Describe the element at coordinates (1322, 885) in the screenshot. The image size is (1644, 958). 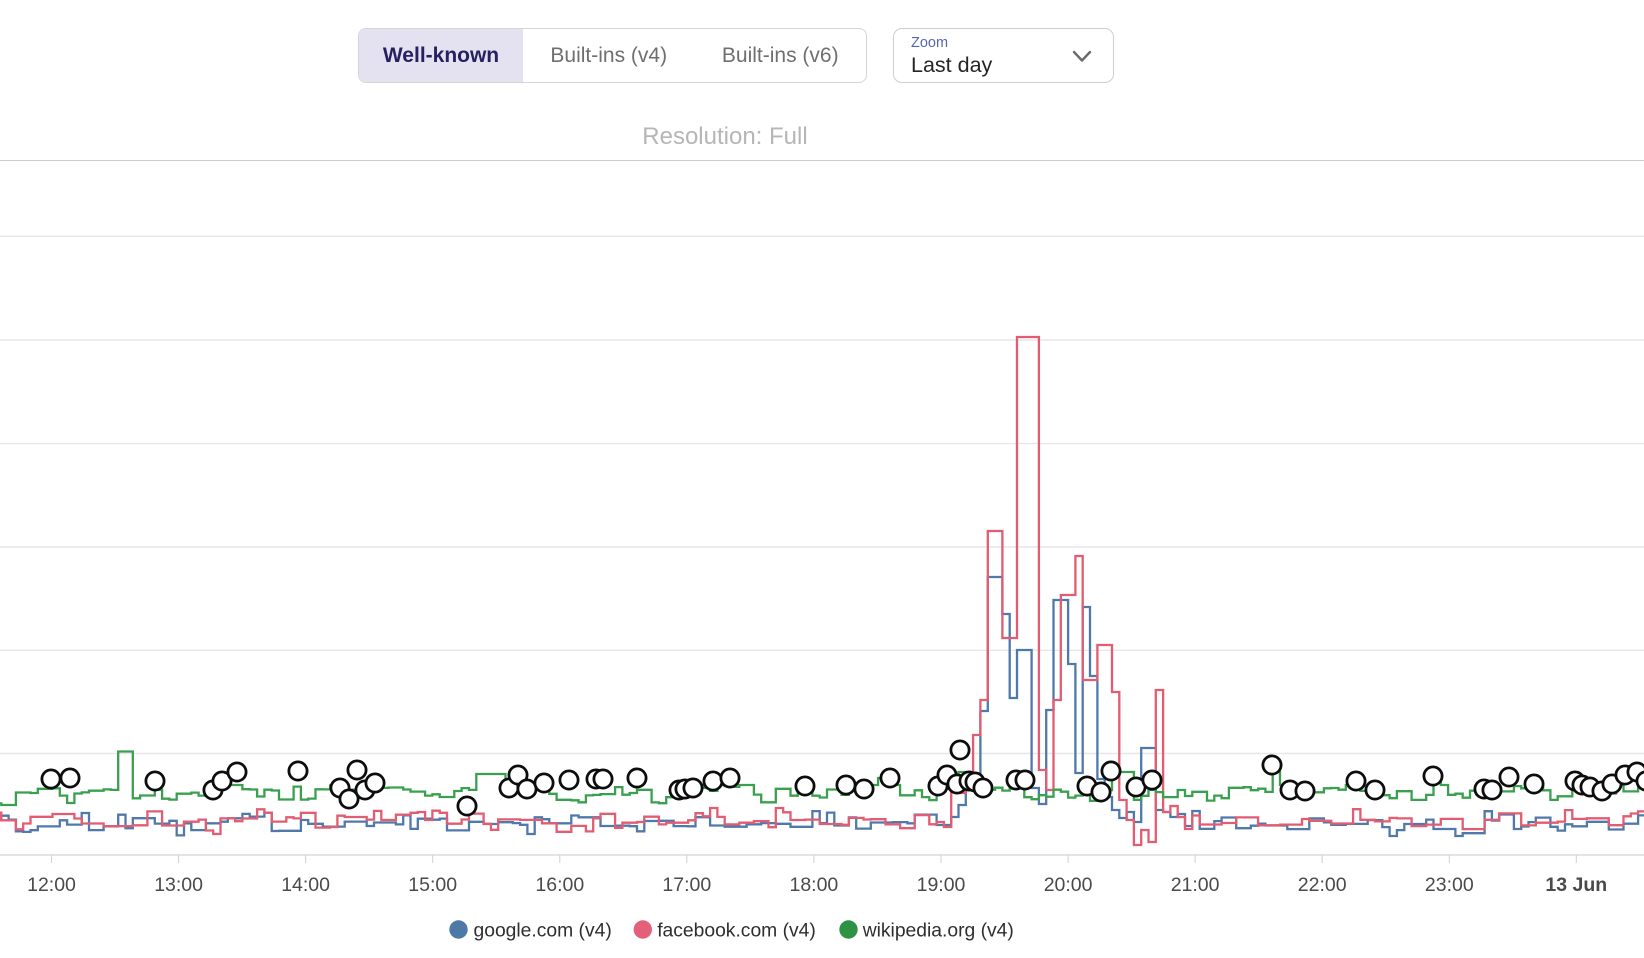
I see `svg-text: 22:00` at that location.